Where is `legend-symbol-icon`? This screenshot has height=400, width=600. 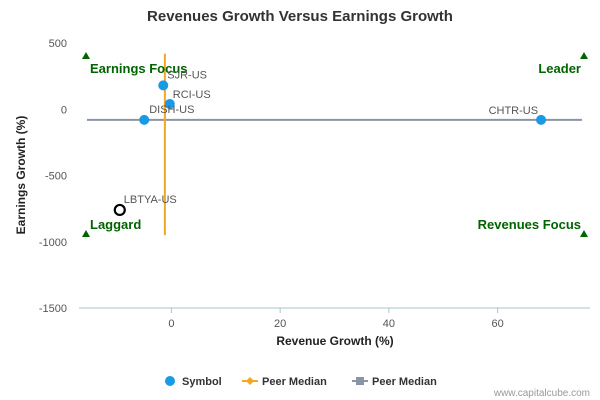
legend-symbol-icon is located at coordinates (170, 381).